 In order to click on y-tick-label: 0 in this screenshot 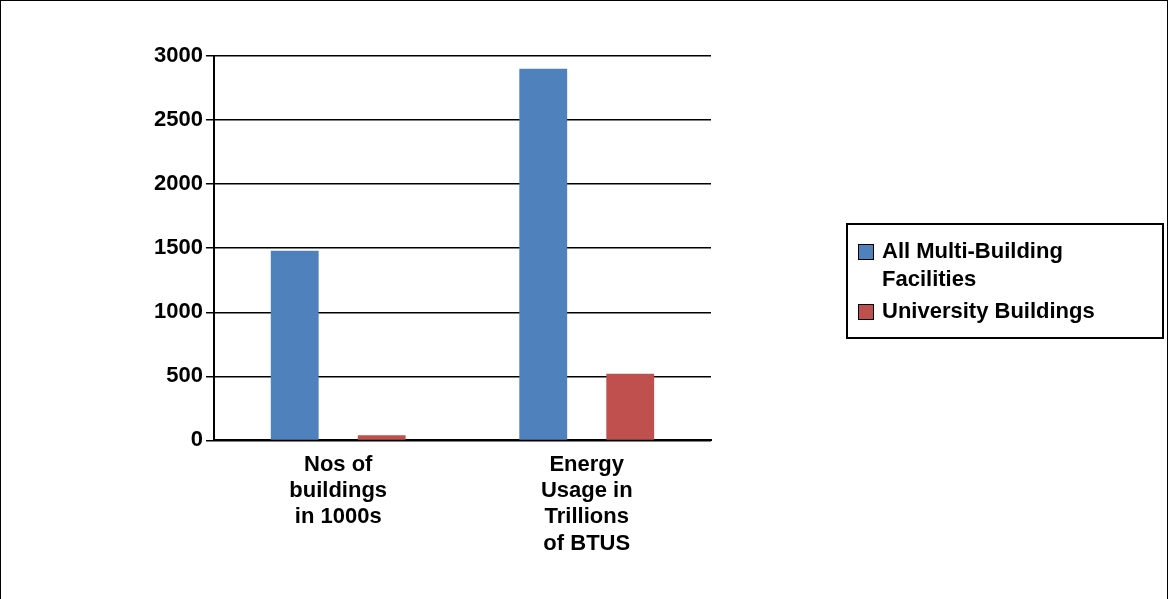, I will do `click(196, 439)`.